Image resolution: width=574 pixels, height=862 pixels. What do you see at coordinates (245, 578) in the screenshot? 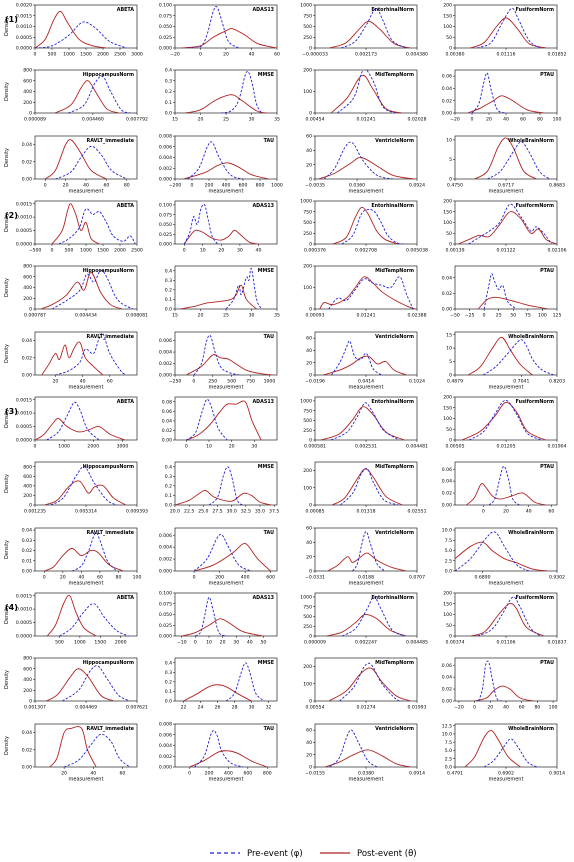
I see `x-tick-label: 400` at bounding box center [245, 578].